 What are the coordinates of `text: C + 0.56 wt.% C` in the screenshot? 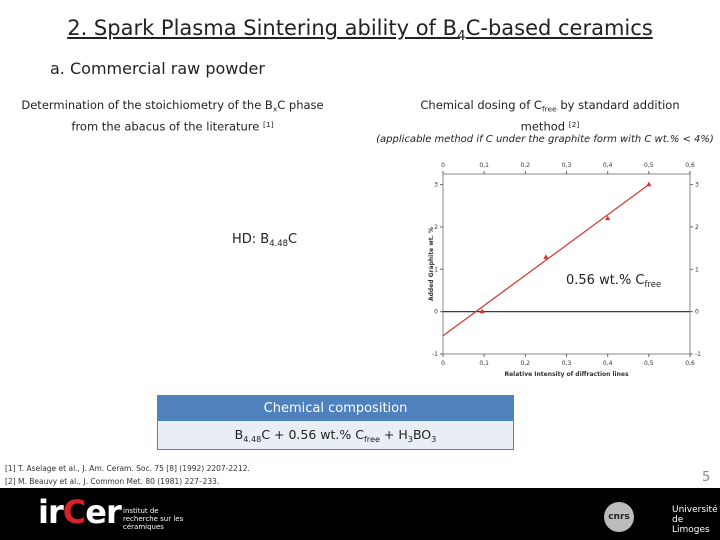 It's located at (312, 434).